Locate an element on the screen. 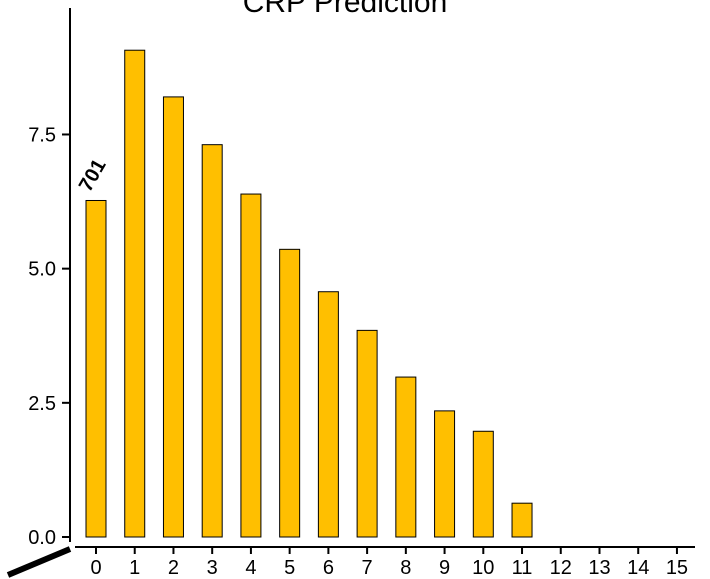  x-tick-label: 13 is located at coordinates (599, 568).